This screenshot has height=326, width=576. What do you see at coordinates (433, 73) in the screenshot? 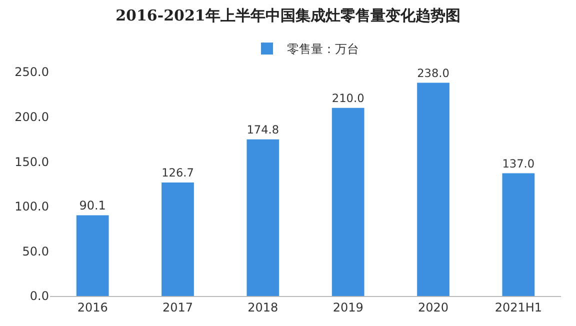
I see `data-label: 238.0` at bounding box center [433, 73].